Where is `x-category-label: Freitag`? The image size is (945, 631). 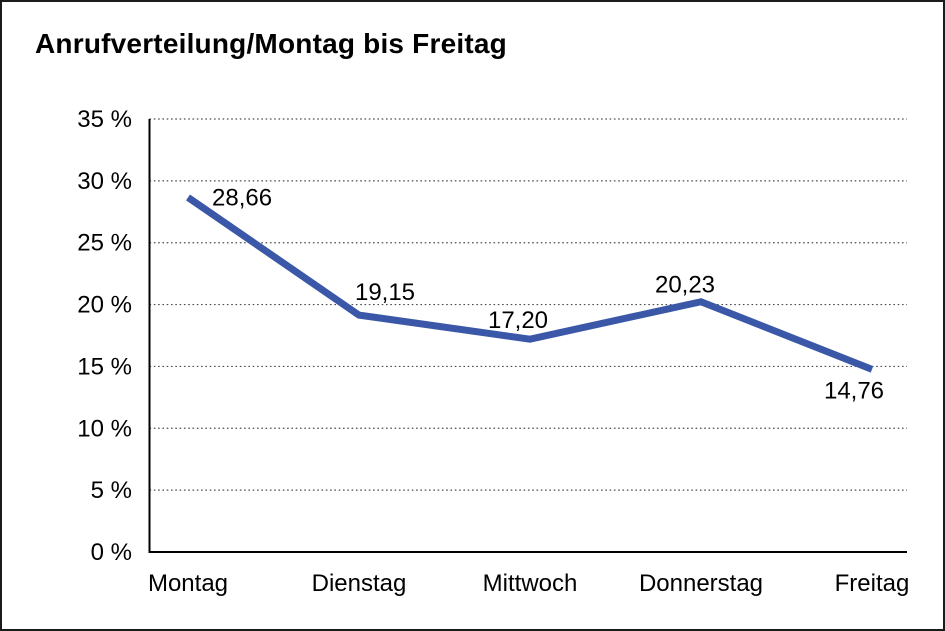 x-category-label: Freitag is located at coordinates (872, 583).